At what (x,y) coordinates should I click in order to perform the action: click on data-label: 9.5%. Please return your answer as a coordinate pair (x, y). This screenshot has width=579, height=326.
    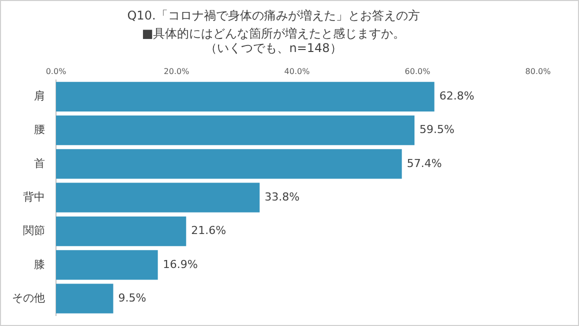
    Looking at the image, I should click on (132, 297).